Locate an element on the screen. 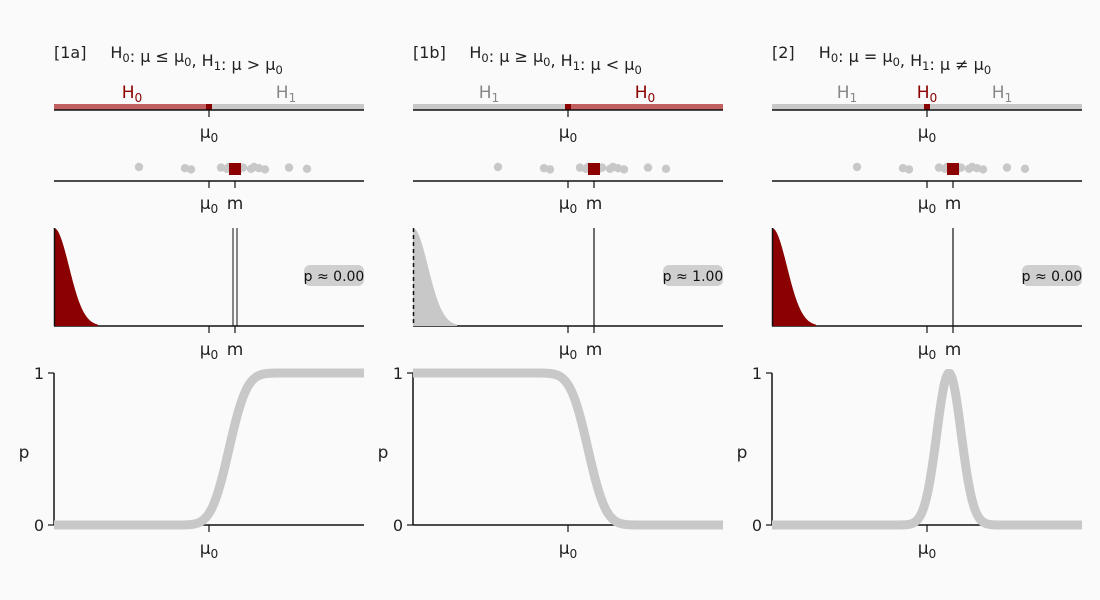 Image resolution: width=1100 pixels, height=600 pixels. p-value-text: p ≈ 1.00 is located at coordinates (693, 277).